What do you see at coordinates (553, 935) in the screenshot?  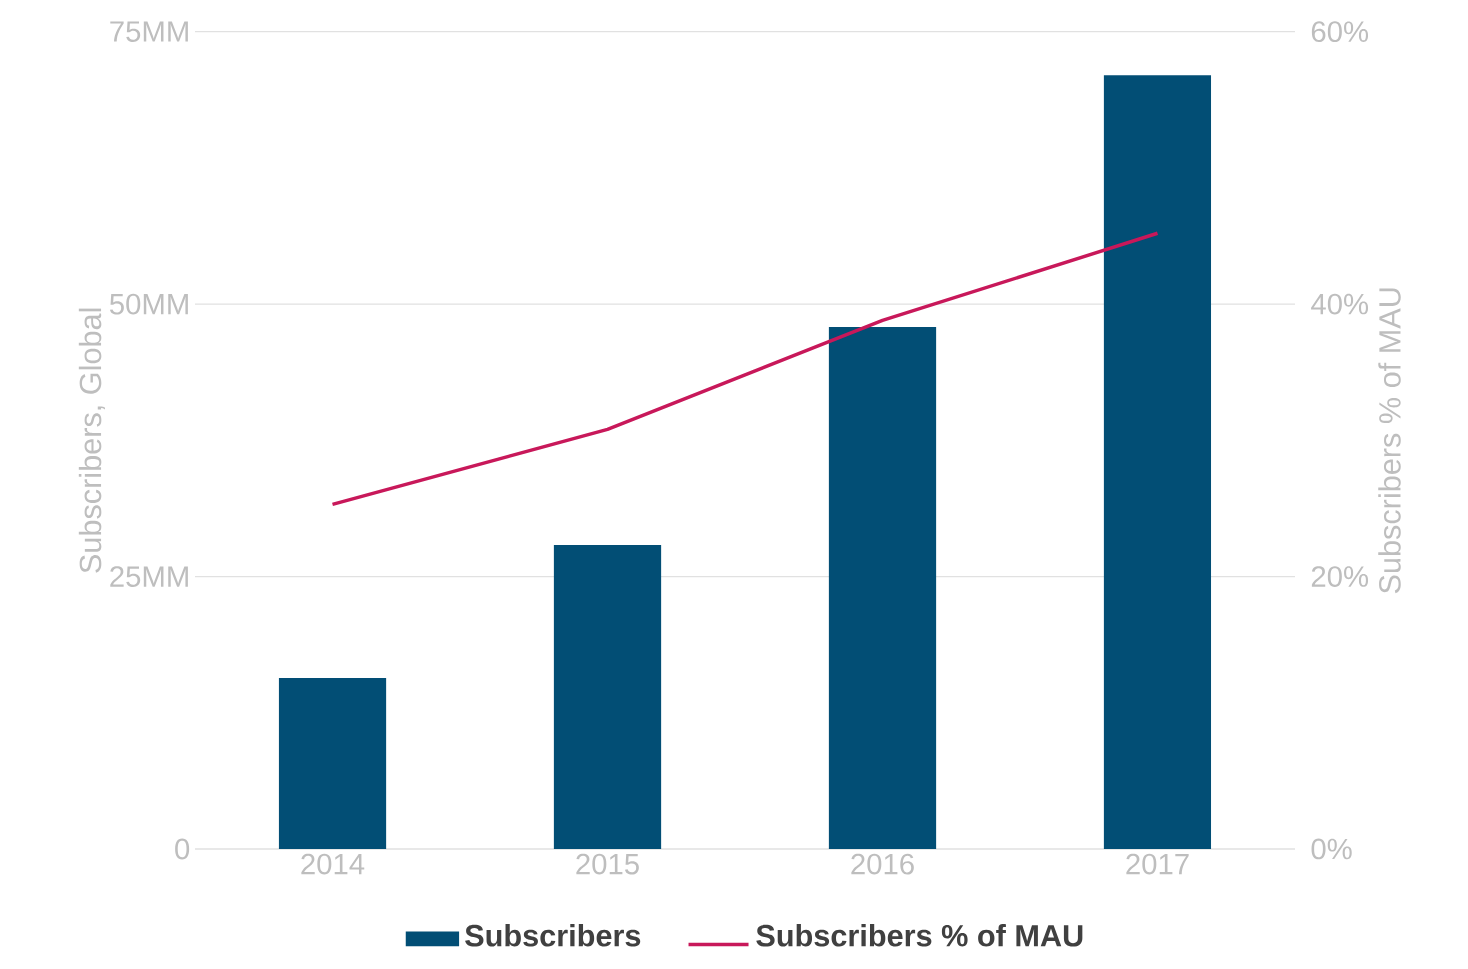 I see `legend-label: Subscribers` at bounding box center [553, 935].